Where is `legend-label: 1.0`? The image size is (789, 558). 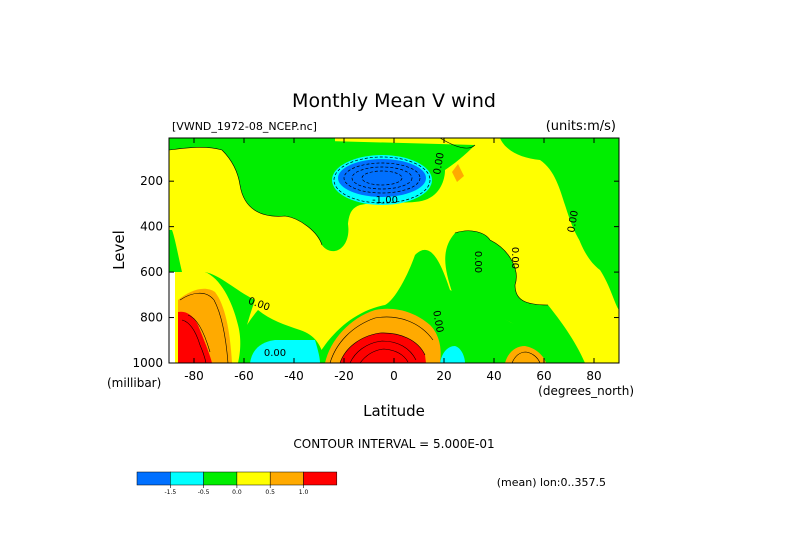 legend-label: 1.0 is located at coordinates (304, 492).